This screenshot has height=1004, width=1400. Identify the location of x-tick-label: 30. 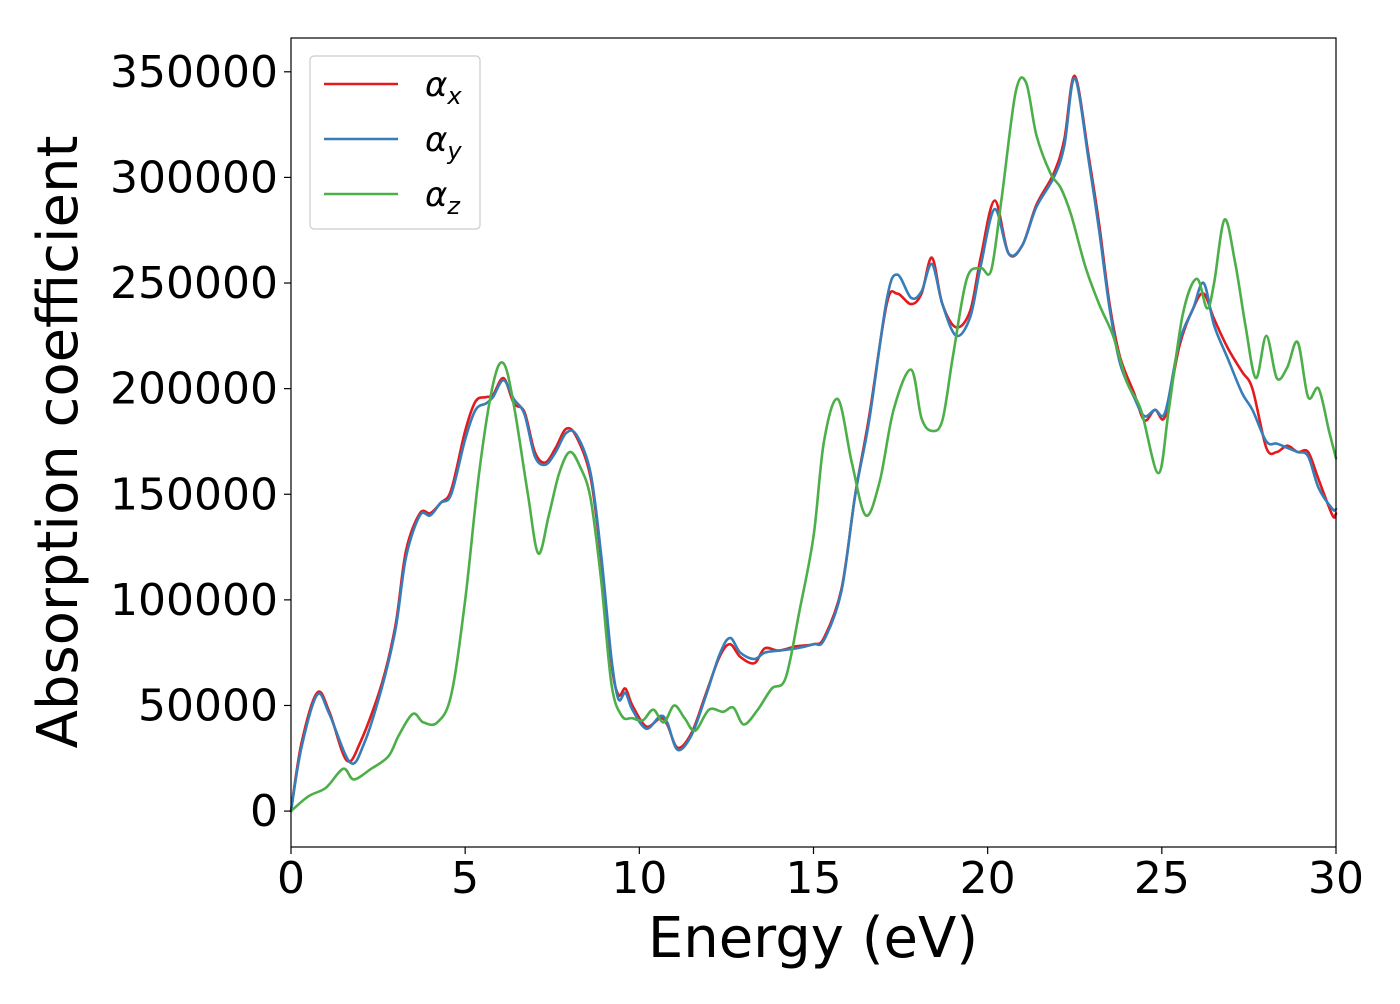
(1336, 878).